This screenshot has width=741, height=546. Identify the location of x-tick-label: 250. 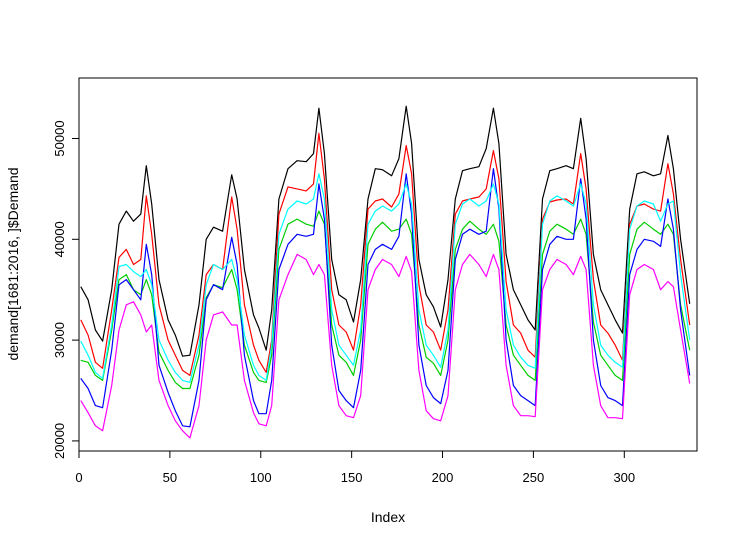
(534, 477).